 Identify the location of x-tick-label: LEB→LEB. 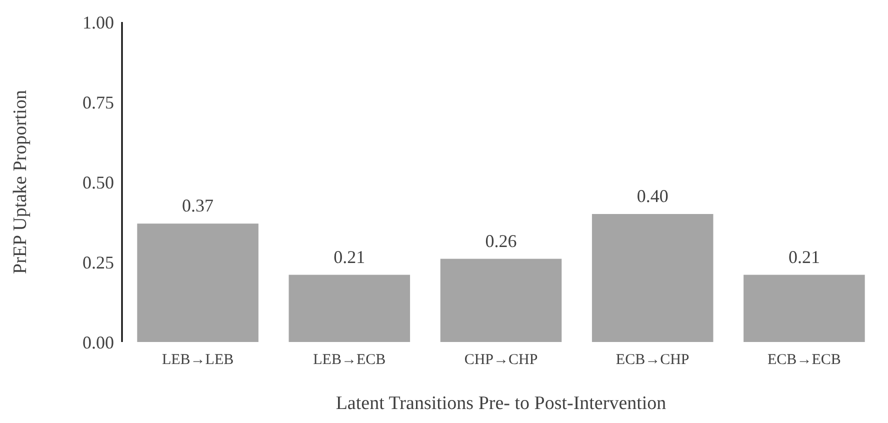
(198, 360).